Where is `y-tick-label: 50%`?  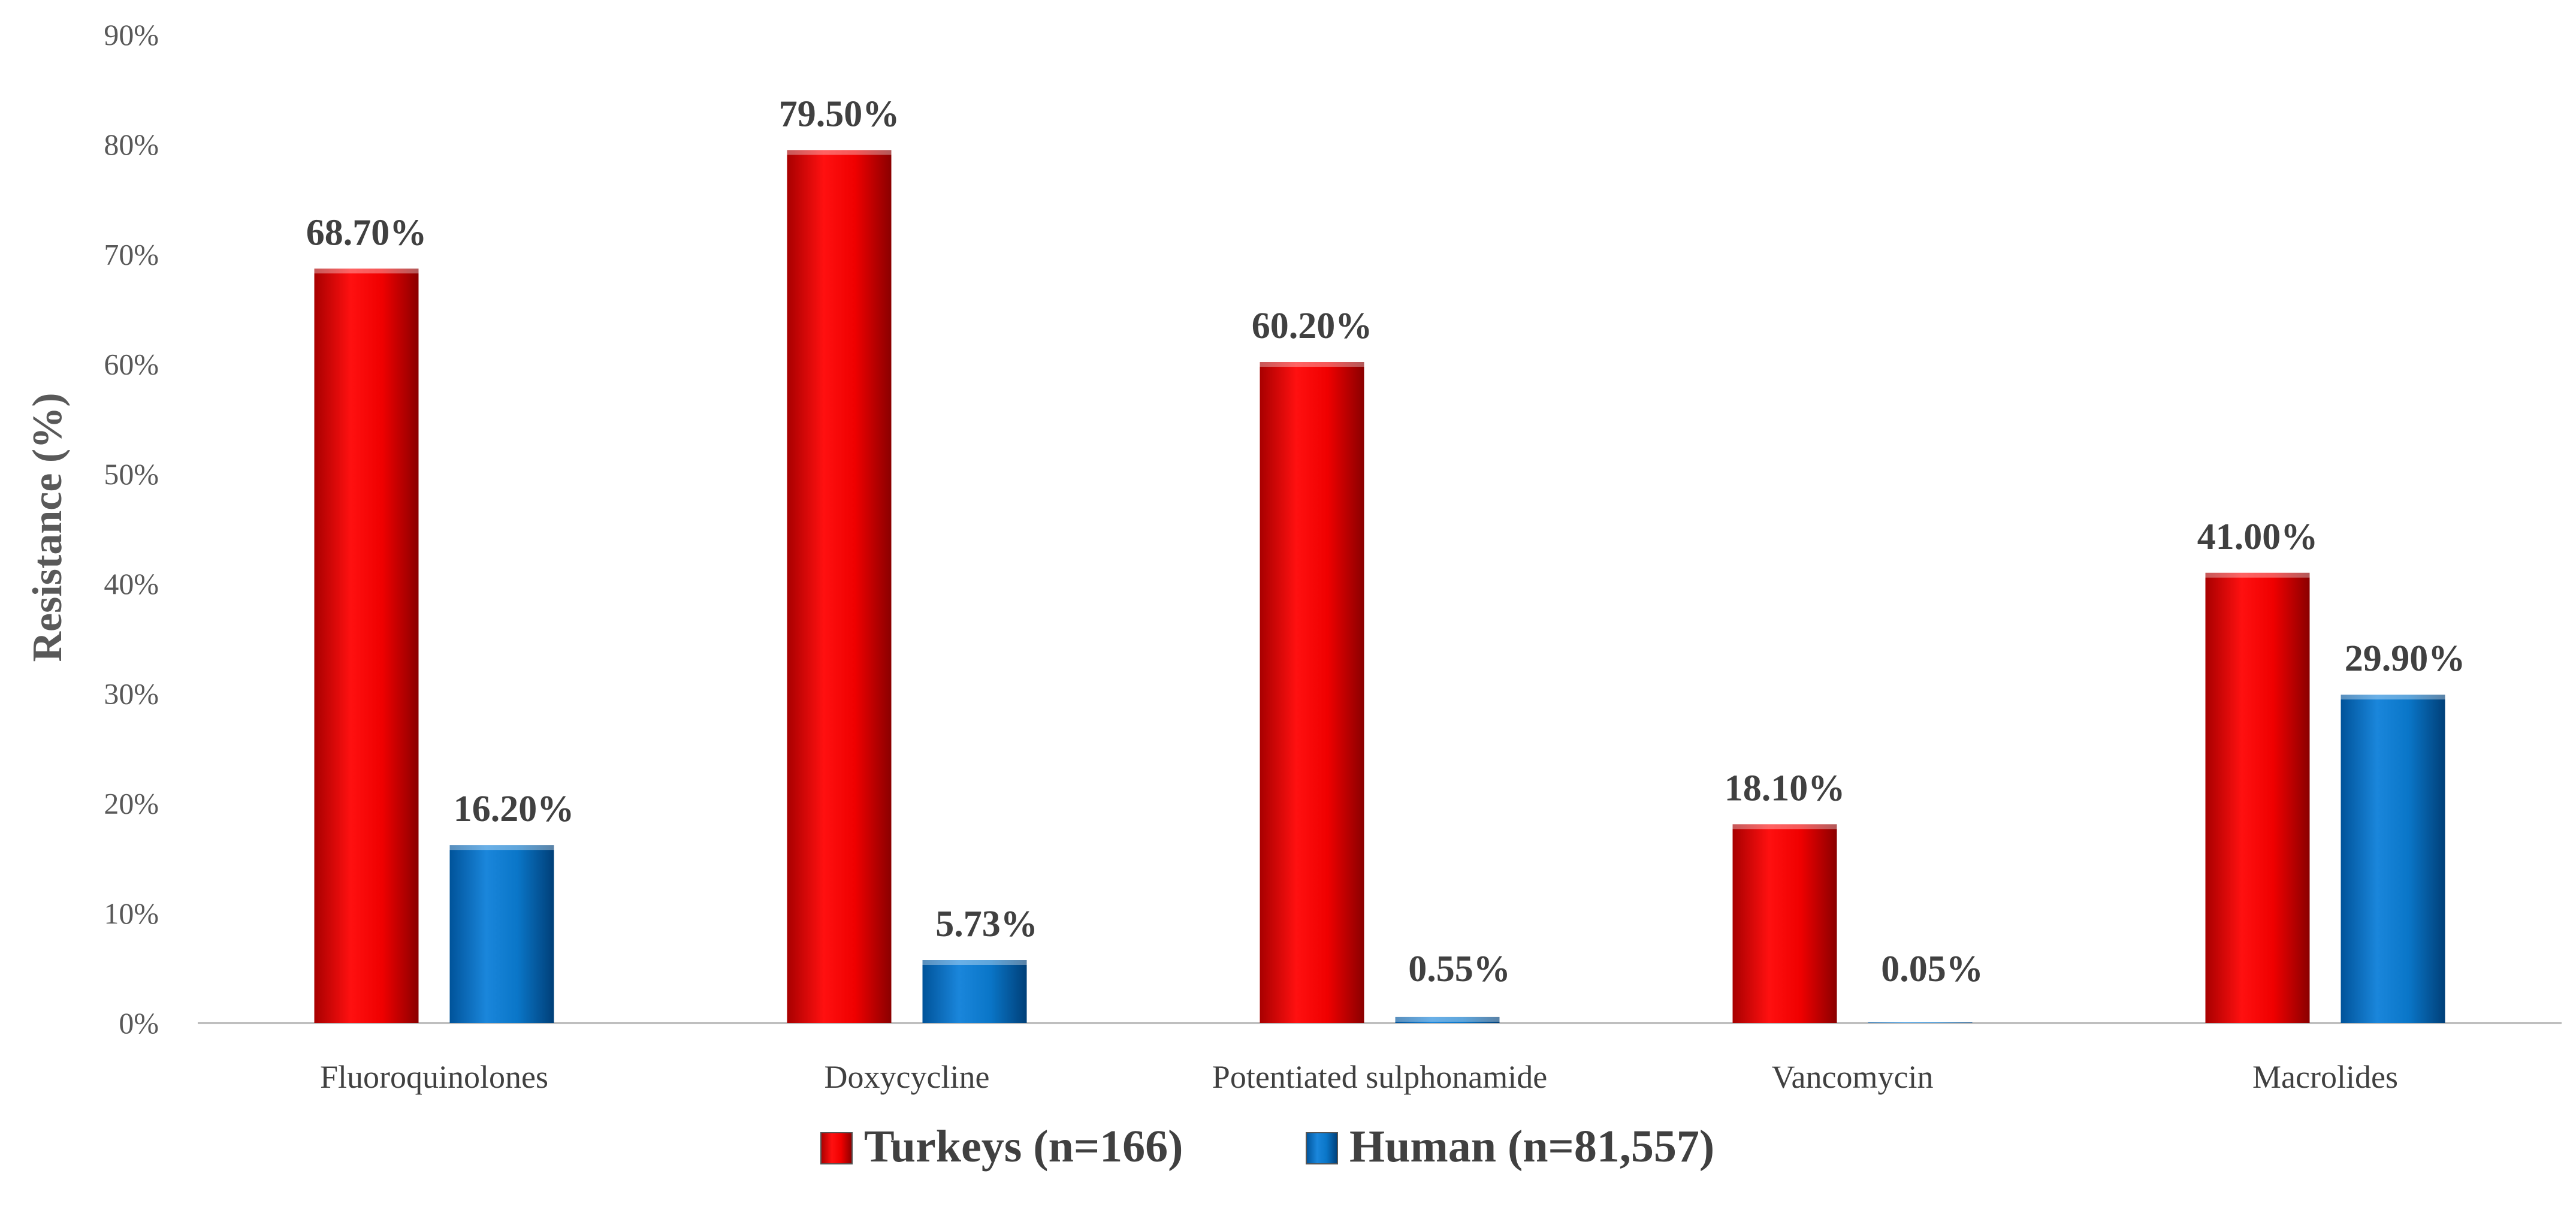
y-tick-label: 50% is located at coordinates (132, 474).